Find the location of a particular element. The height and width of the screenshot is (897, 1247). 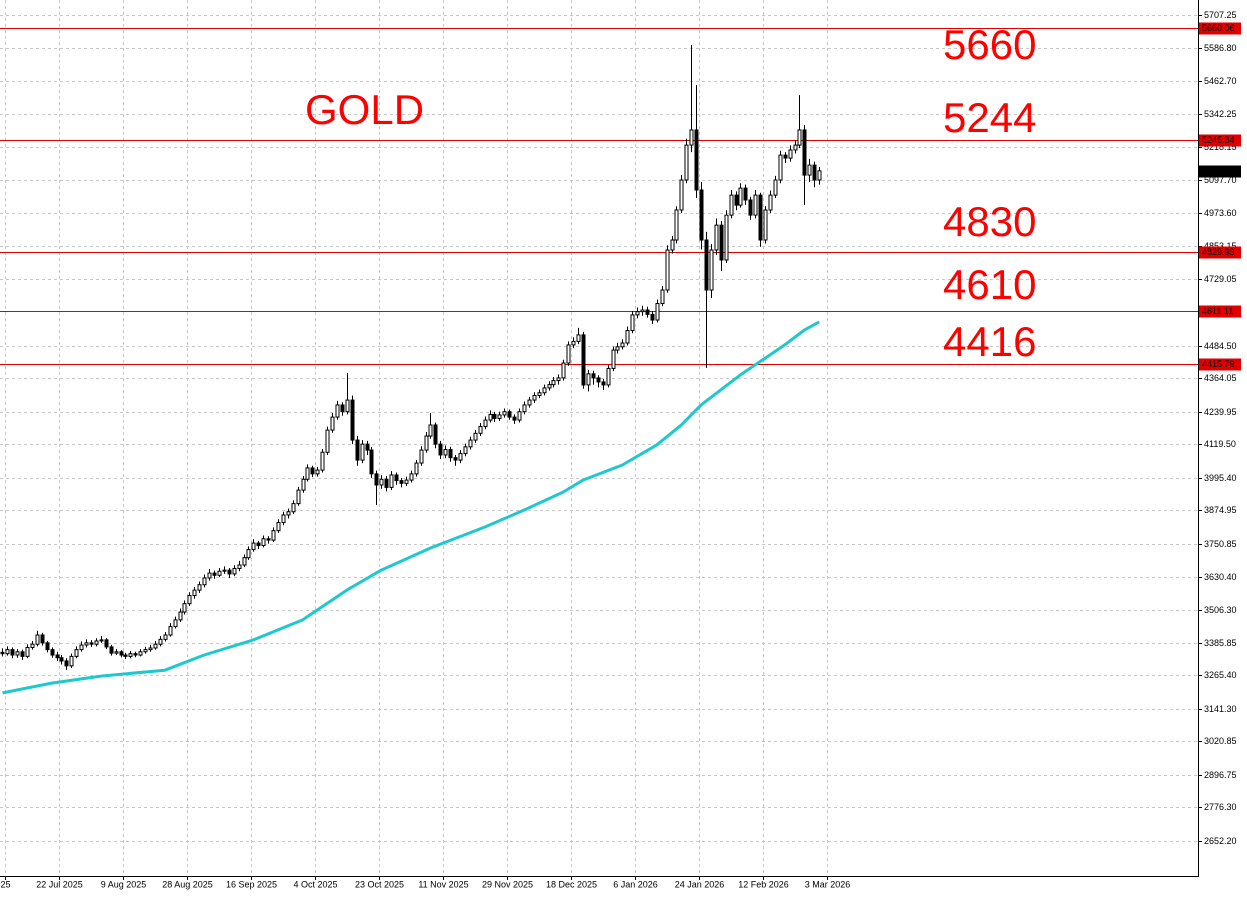

level-label: 4829.93 is located at coordinates (1218, 252).